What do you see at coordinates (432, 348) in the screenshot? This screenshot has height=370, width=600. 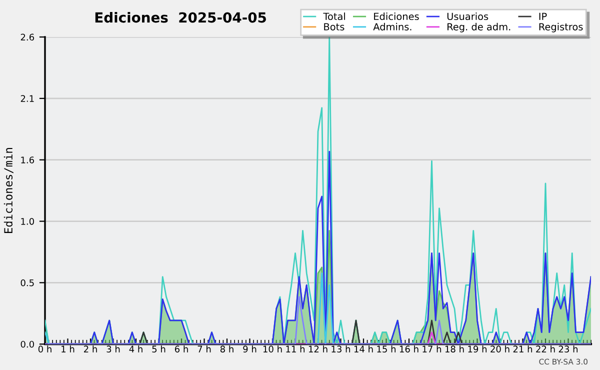 I see `x-tick-label: 17 h` at bounding box center [432, 348].